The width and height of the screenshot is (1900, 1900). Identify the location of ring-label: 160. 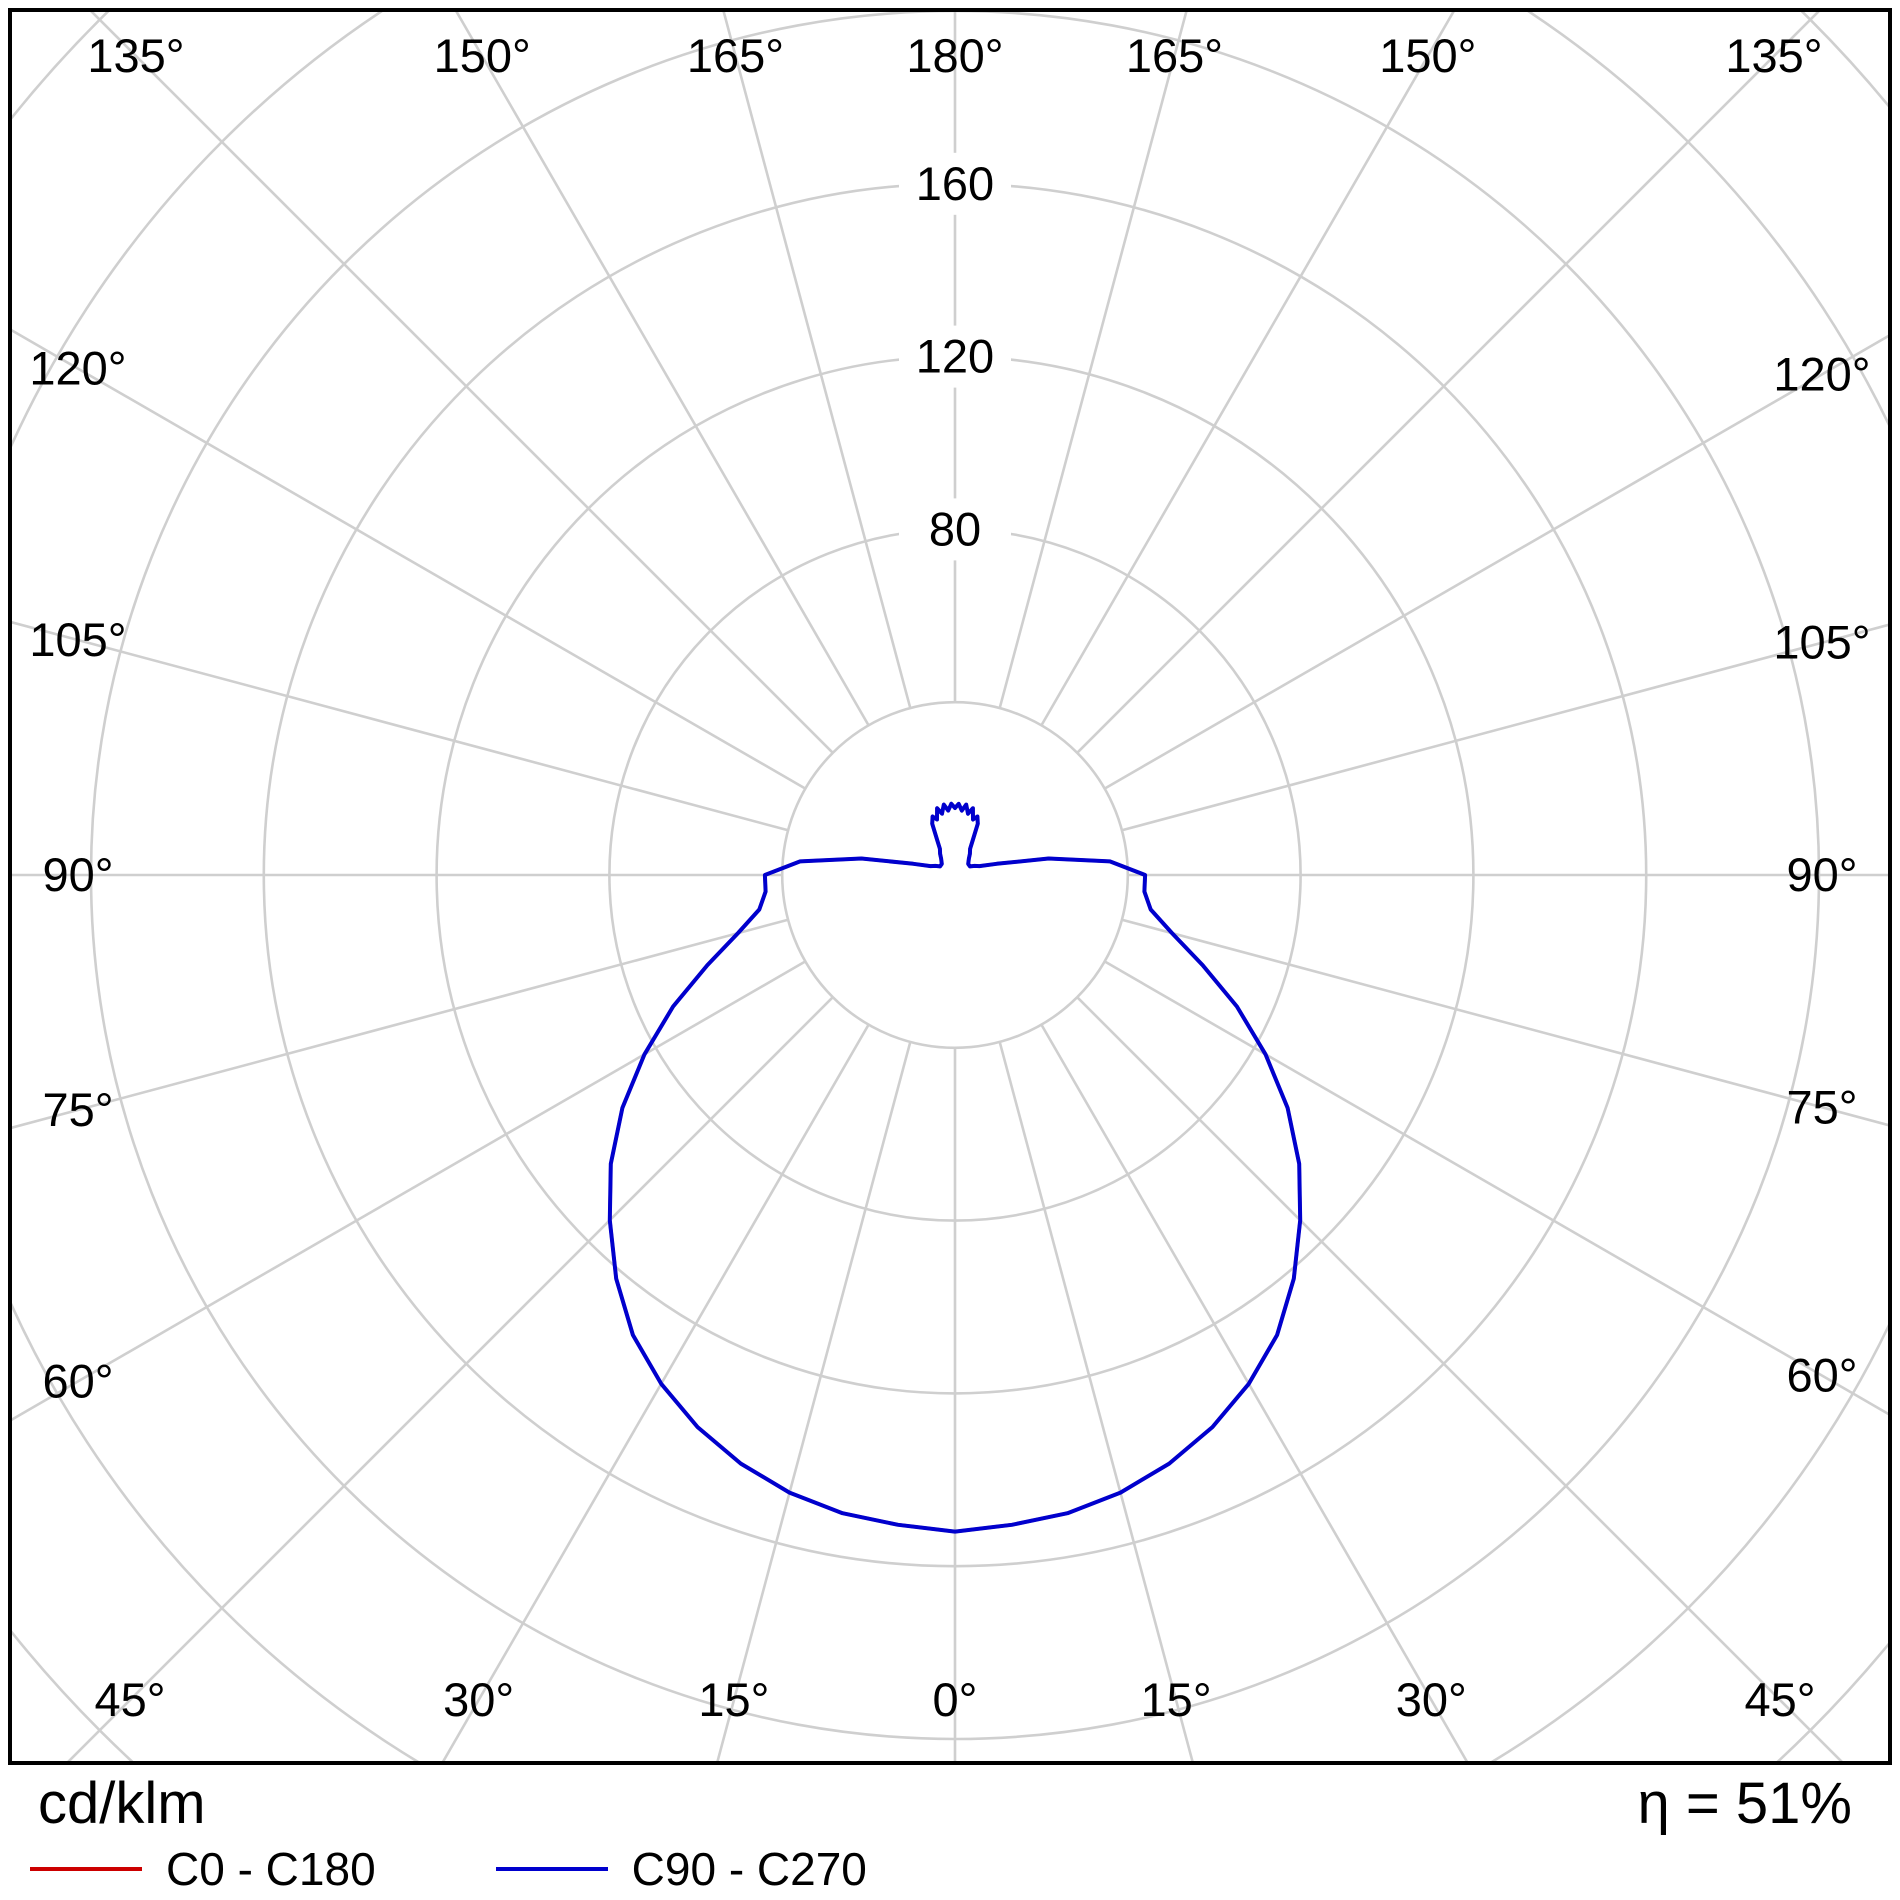
(955, 183).